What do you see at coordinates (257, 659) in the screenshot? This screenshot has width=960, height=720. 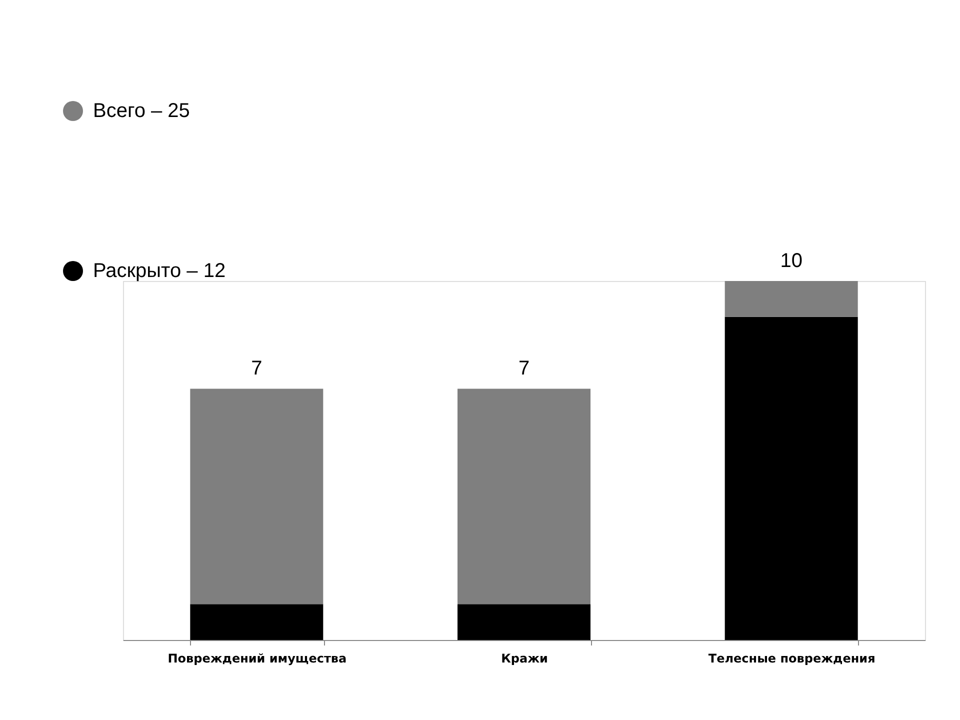 I see `x-tick-label: Повреждений имущества` at bounding box center [257, 659].